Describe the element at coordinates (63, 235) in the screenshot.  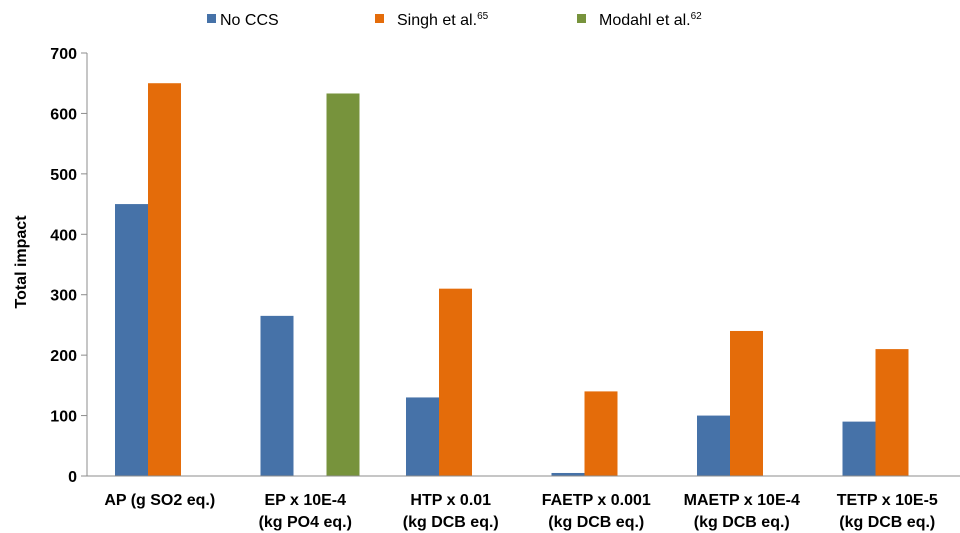
I see `y-tick-label: 400` at that location.